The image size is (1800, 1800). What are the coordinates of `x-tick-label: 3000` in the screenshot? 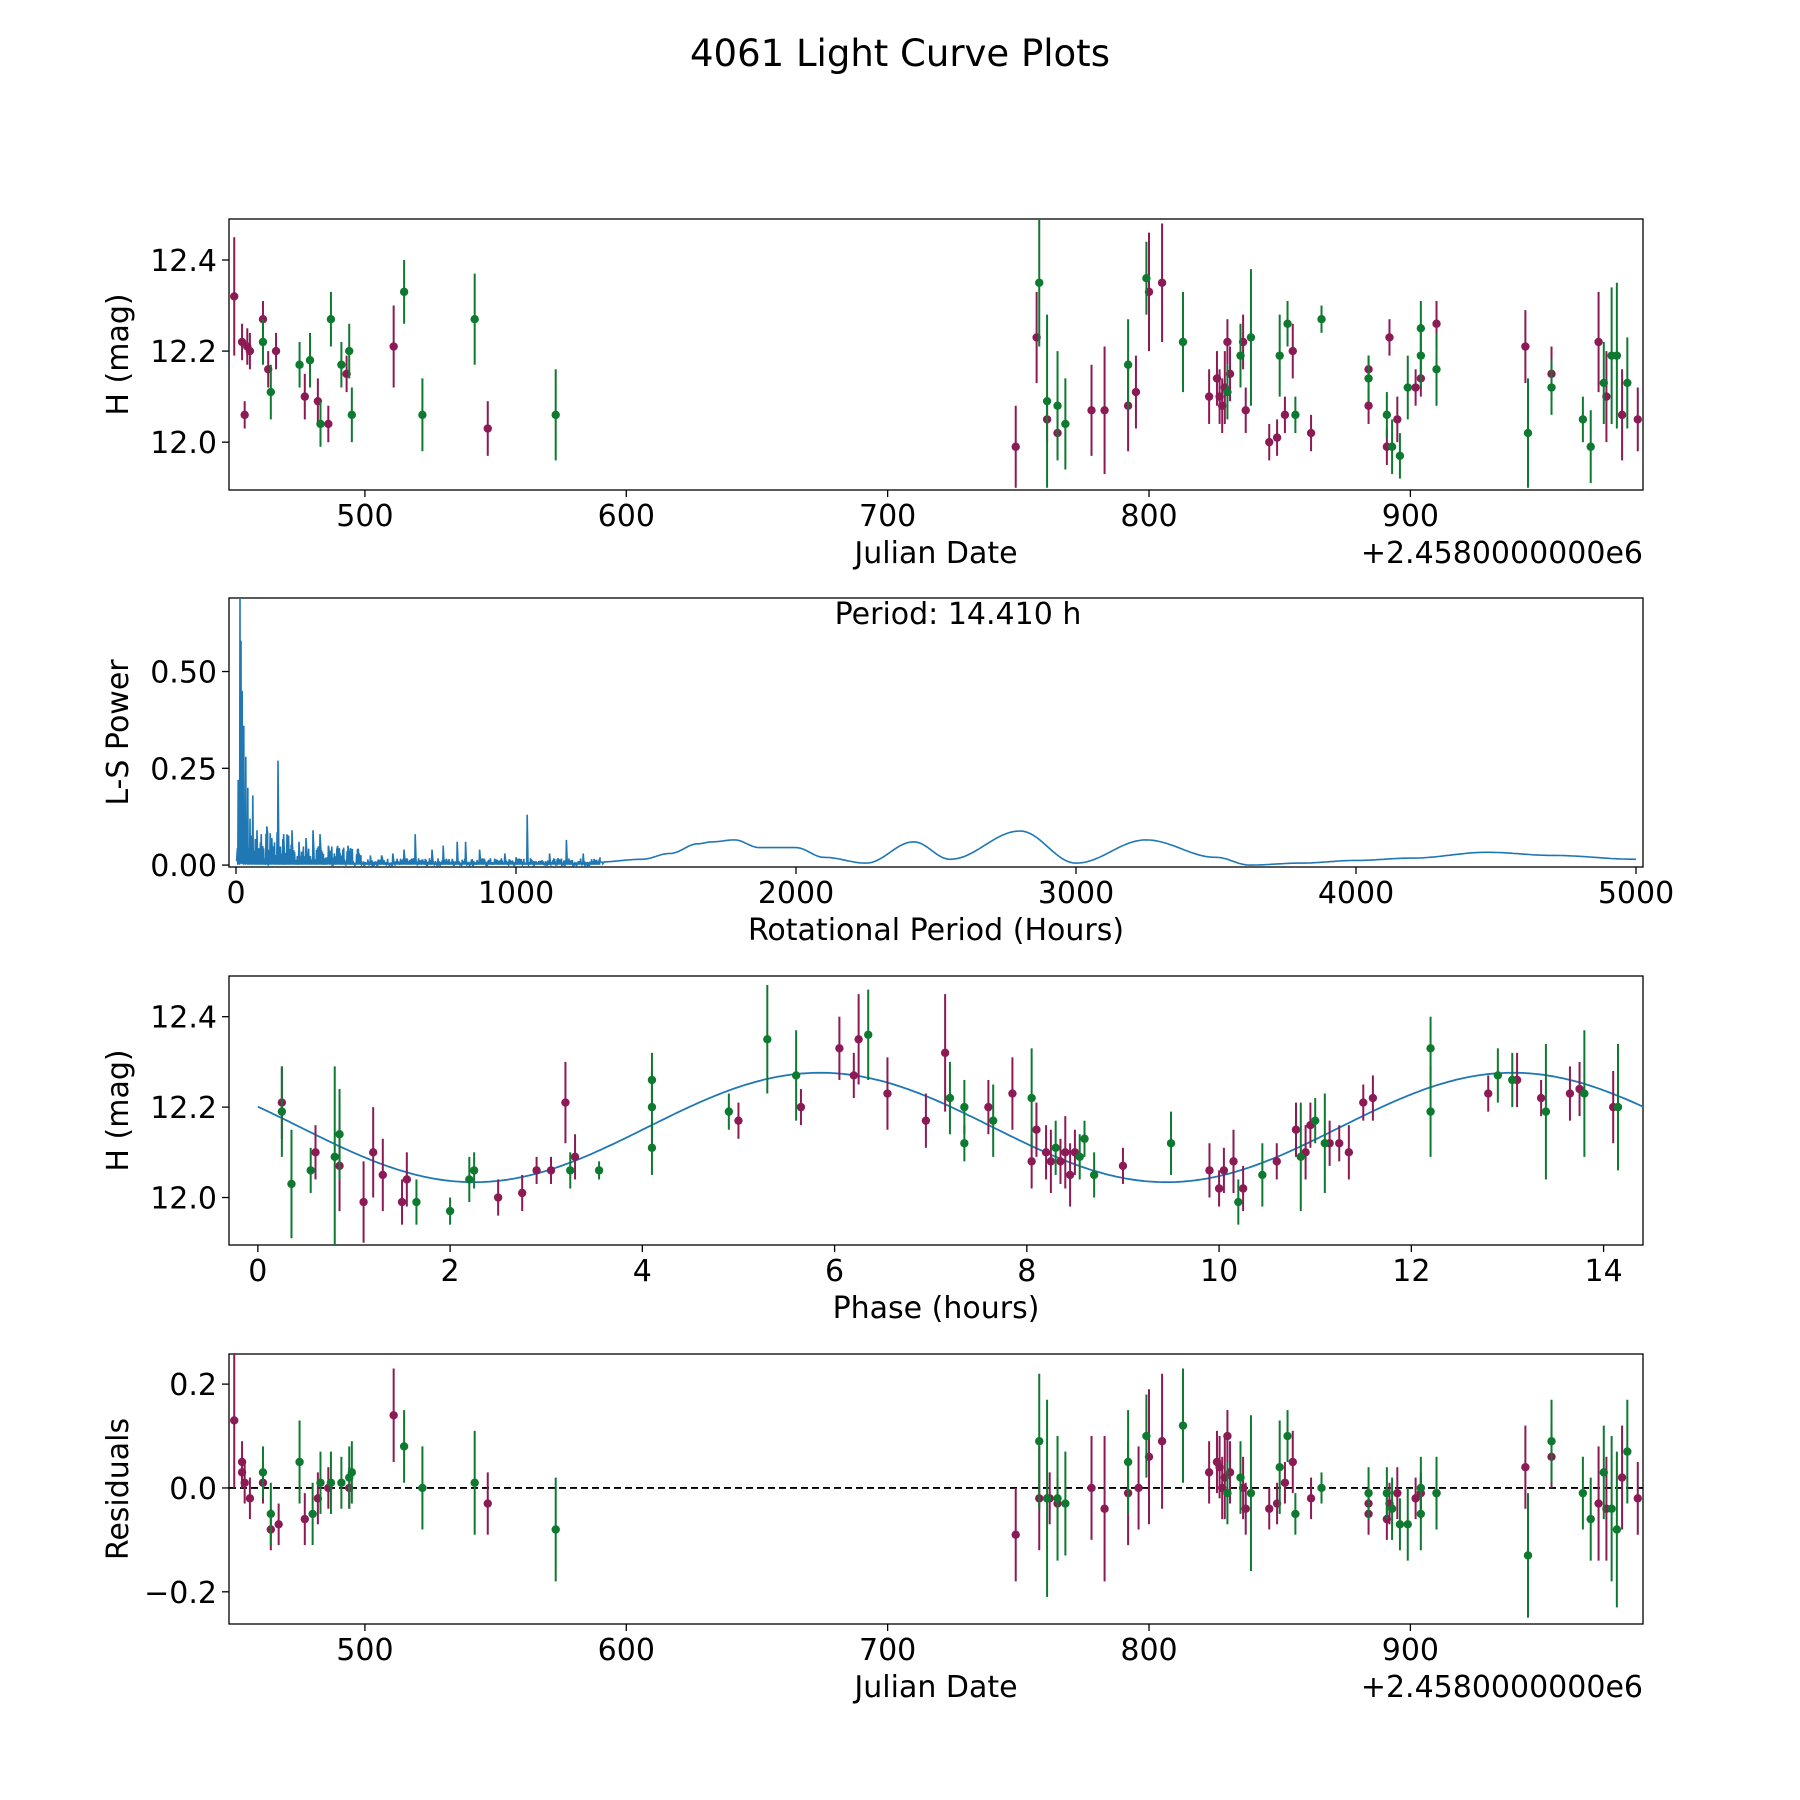 It's located at (1076, 893).